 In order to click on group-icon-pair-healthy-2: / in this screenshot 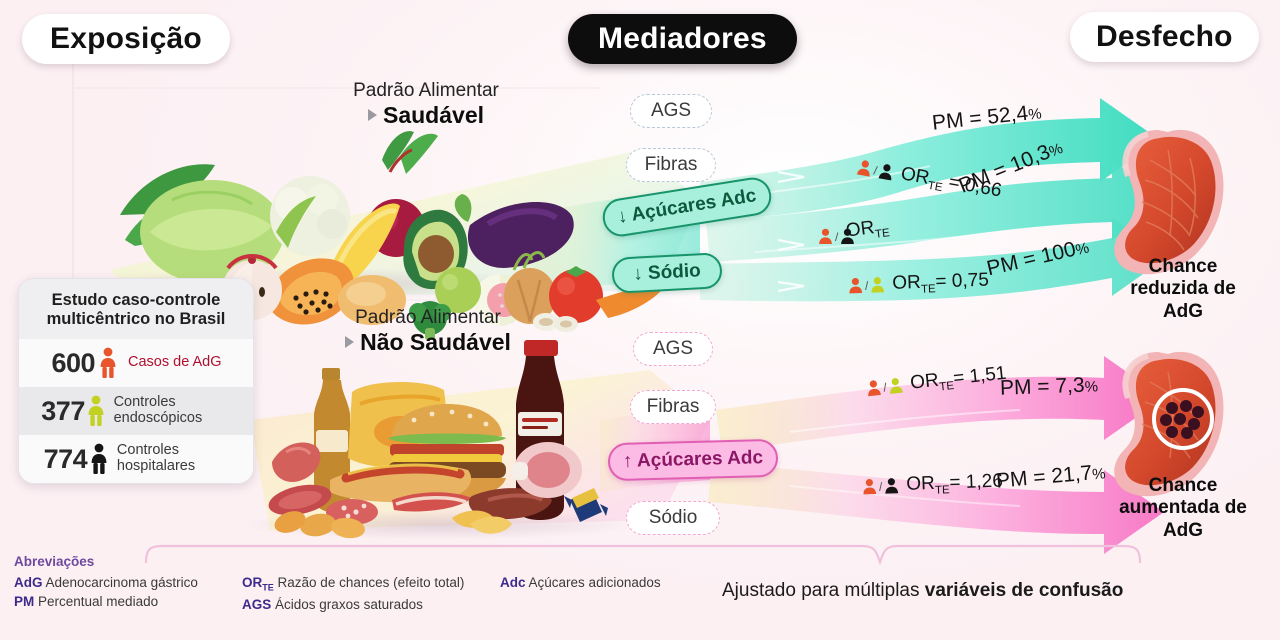, I will do `click(840, 236)`.